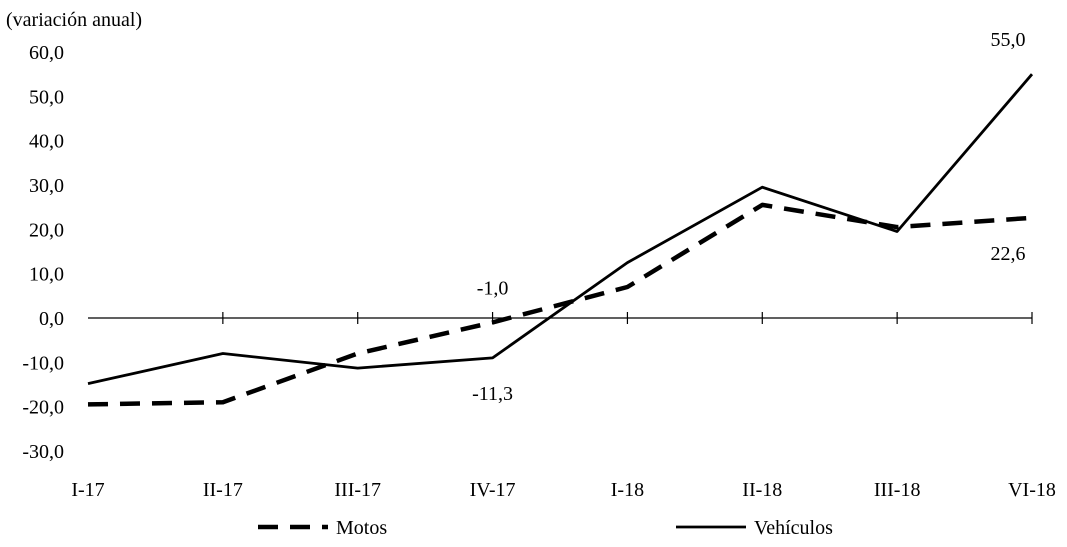 This screenshot has height=547, width=1067. What do you see at coordinates (43, 452) in the screenshot?
I see `y-tick-label: -30,0` at bounding box center [43, 452].